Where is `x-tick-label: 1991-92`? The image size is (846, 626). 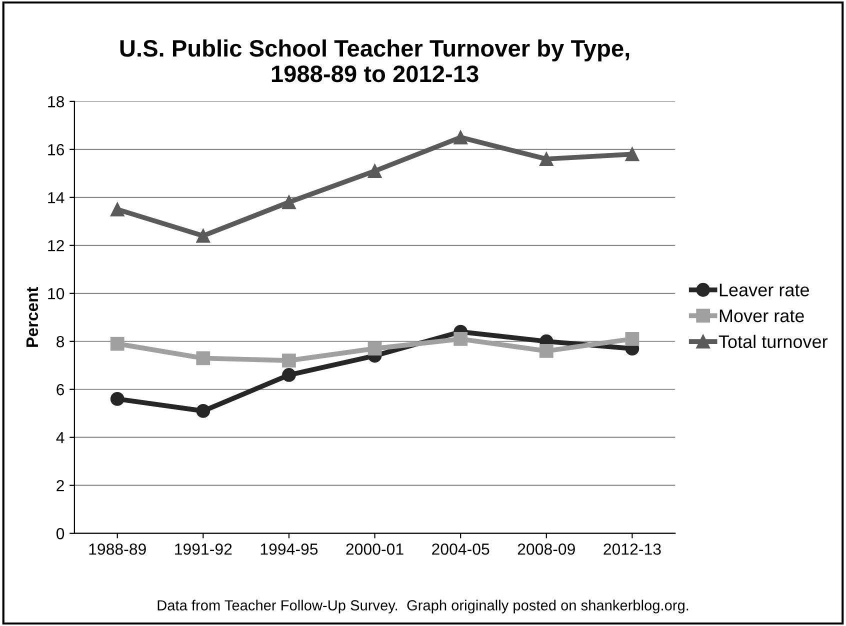 x-tick-label: 1991-92 is located at coordinates (203, 549).